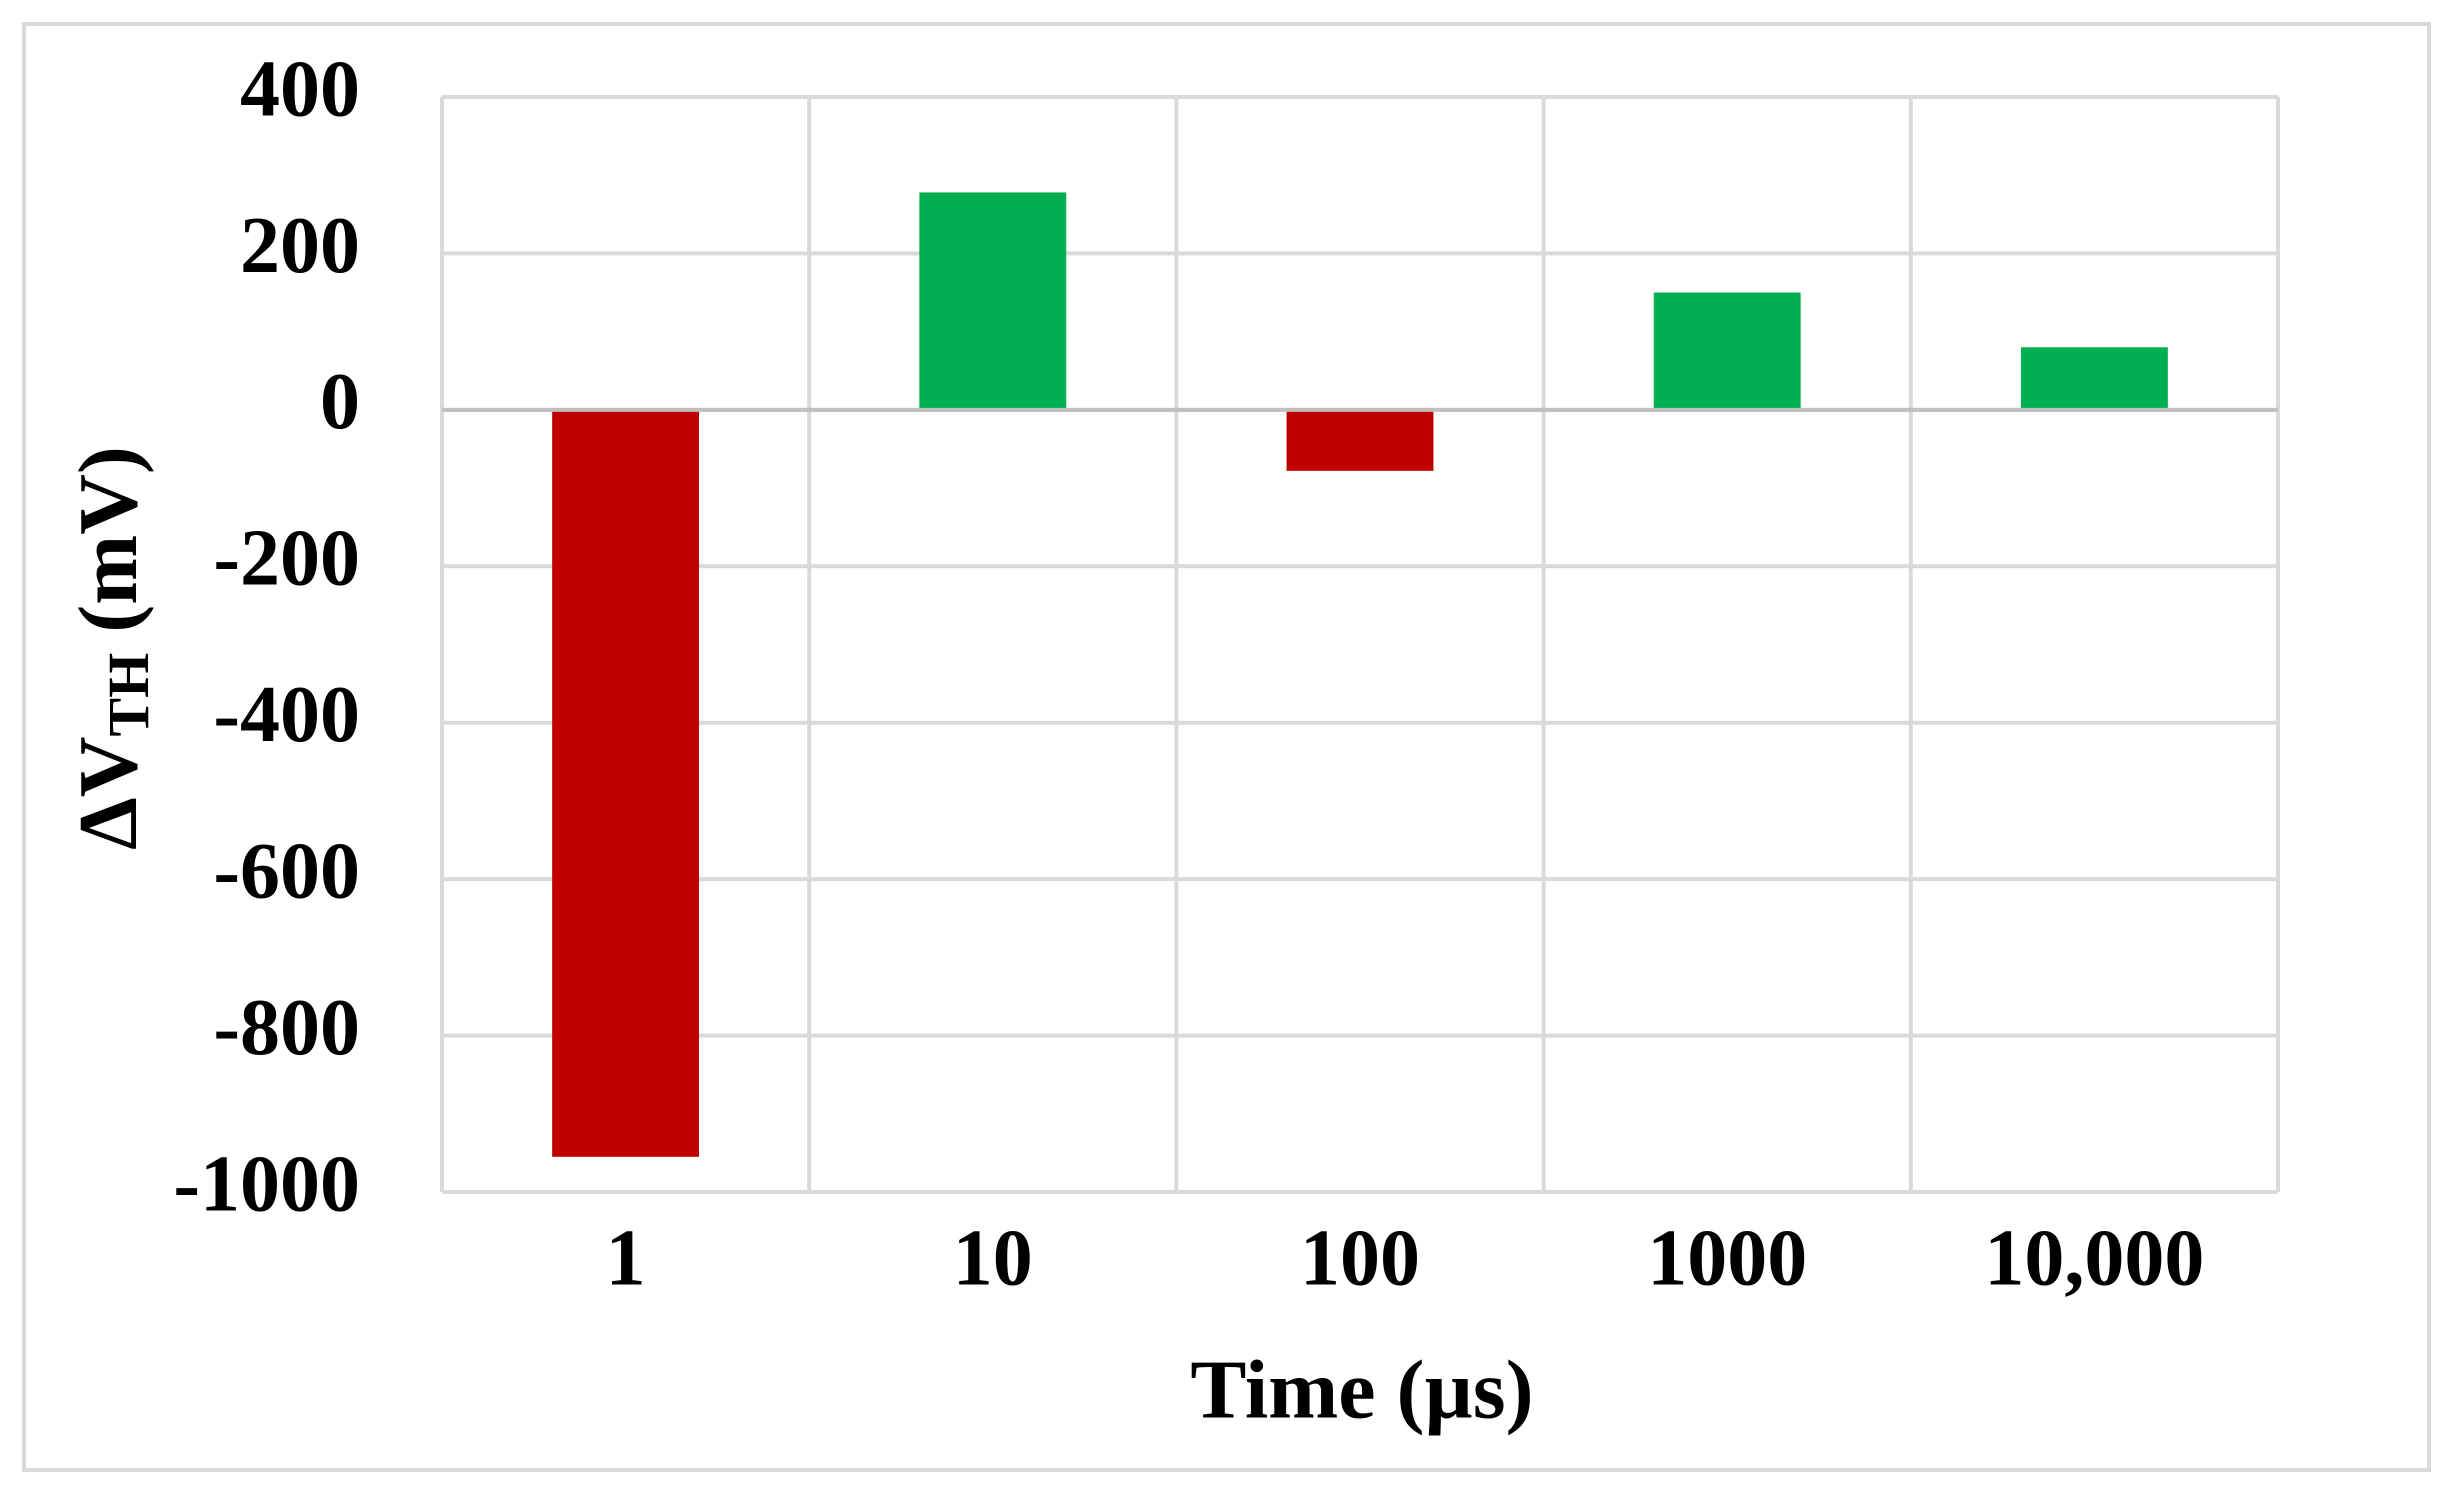  I want to click on x-tick-label: 10,000, so click(2094, 1258).